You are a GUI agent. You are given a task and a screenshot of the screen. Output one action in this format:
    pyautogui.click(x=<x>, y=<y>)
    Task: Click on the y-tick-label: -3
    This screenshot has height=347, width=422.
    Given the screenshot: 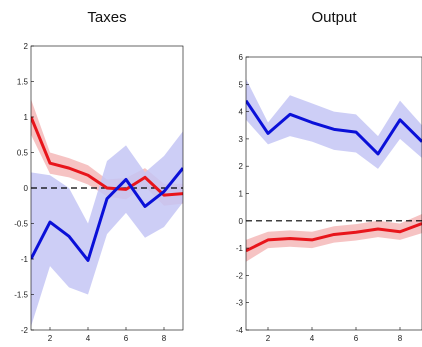 What is the action you would take?
    pyautogui.click(x=240, y=303)
    